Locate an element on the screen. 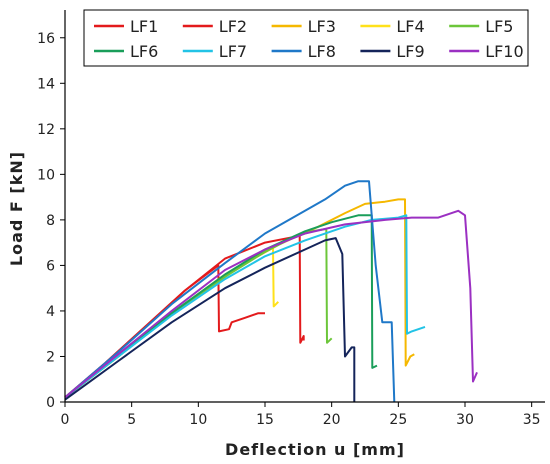  x-tick-label: 10 is located at coordinates (198, 420).